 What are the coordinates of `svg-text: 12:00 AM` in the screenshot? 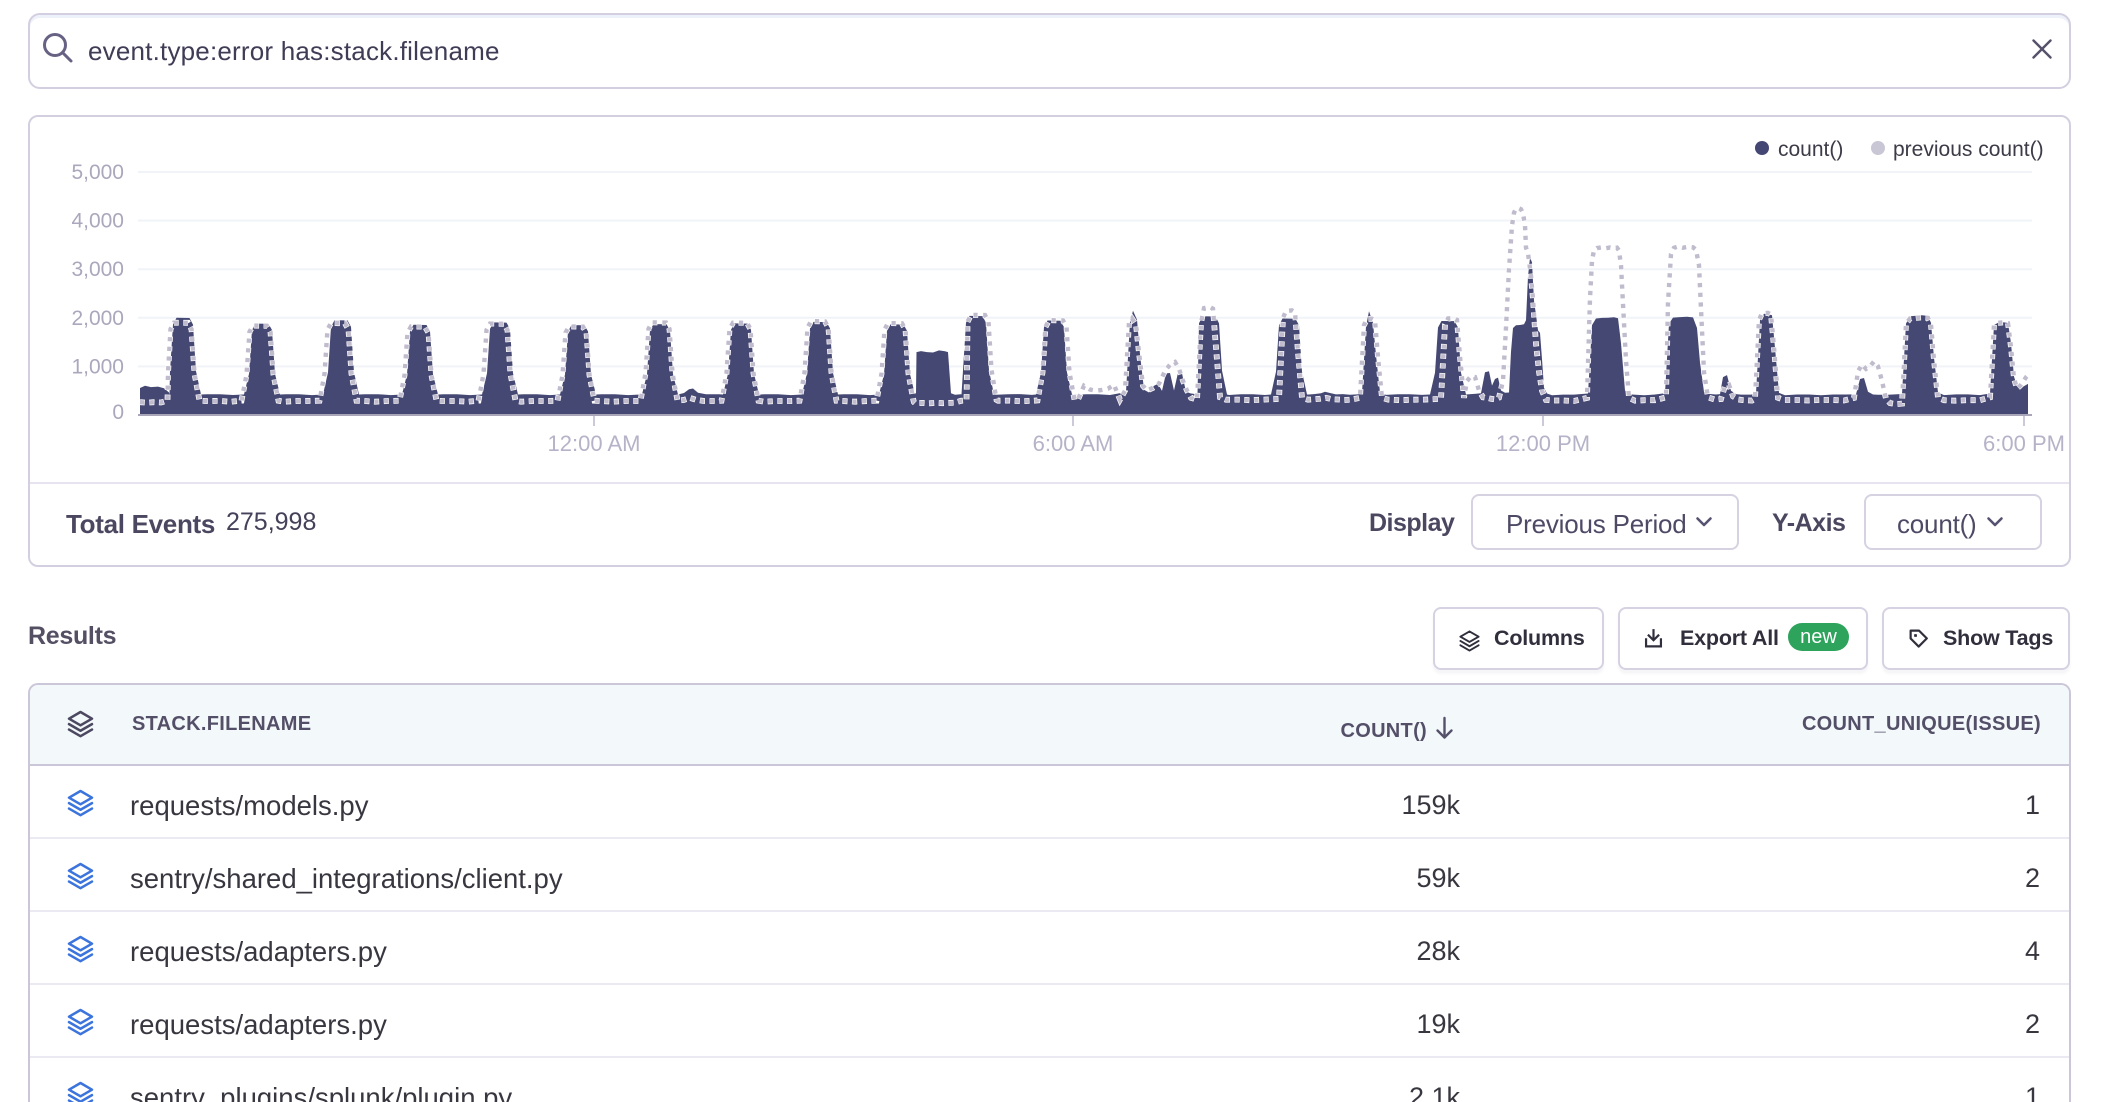 It's located at (594, 443).